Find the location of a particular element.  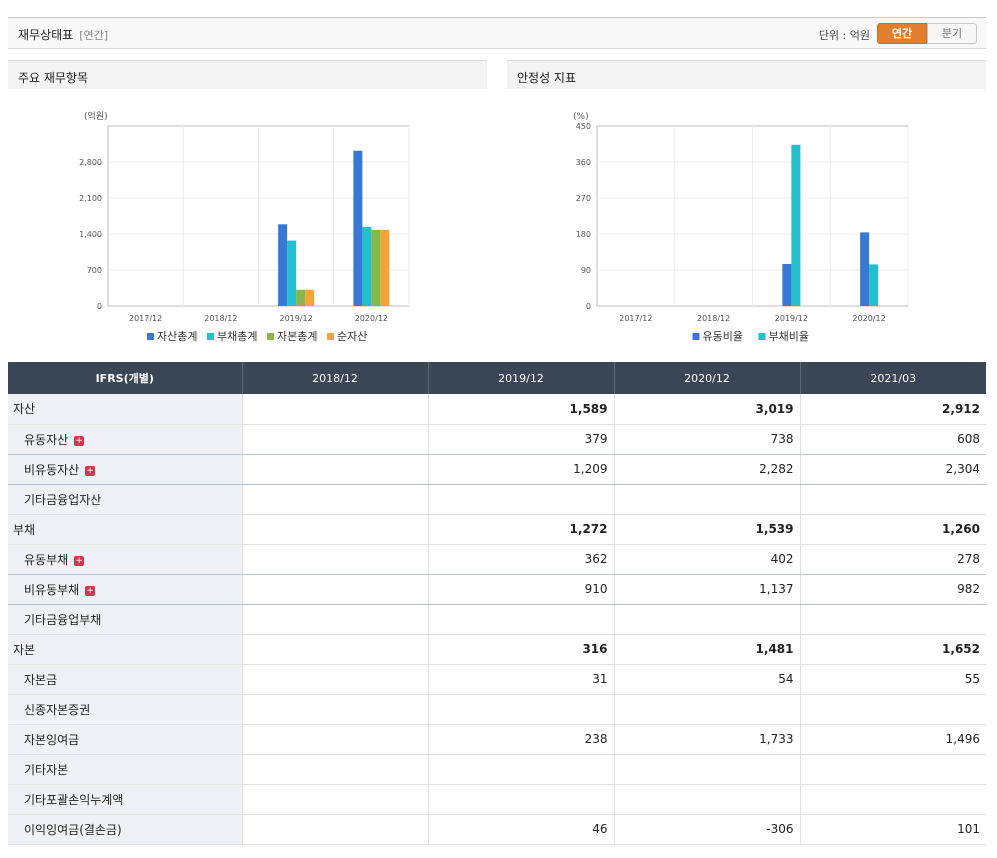

value-cell: 1,496 is located at coordinates (892, 739).